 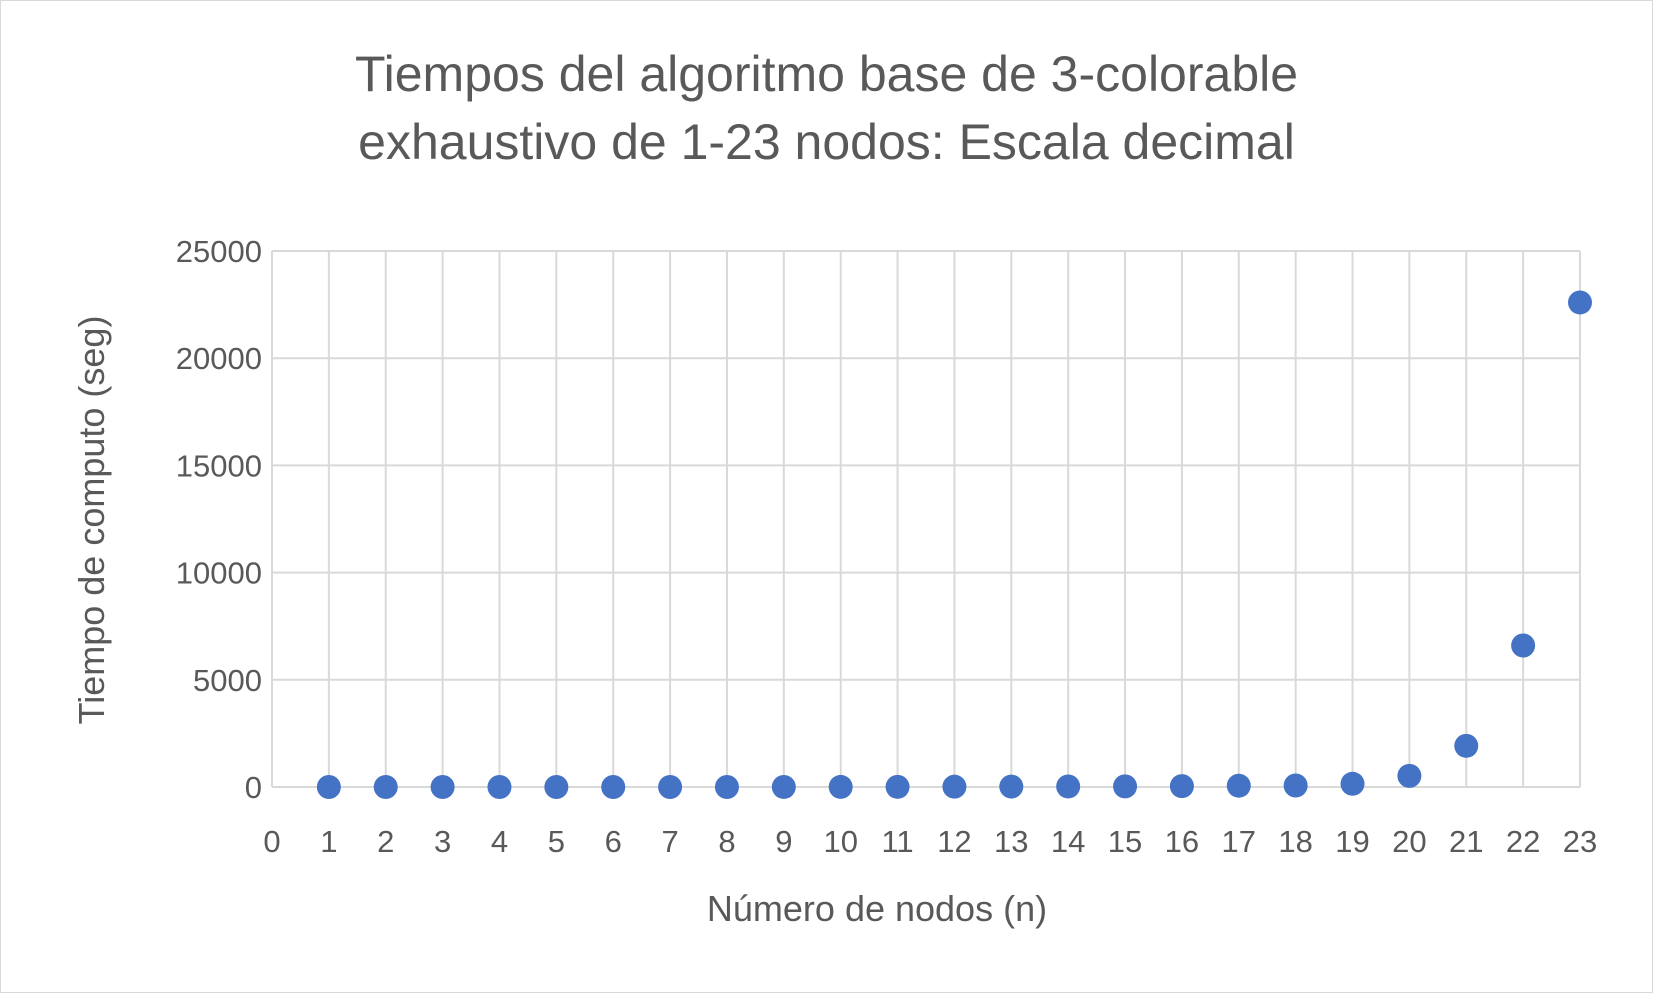 I want to click on x-tick-label: 11, so click(x=897, y=841).